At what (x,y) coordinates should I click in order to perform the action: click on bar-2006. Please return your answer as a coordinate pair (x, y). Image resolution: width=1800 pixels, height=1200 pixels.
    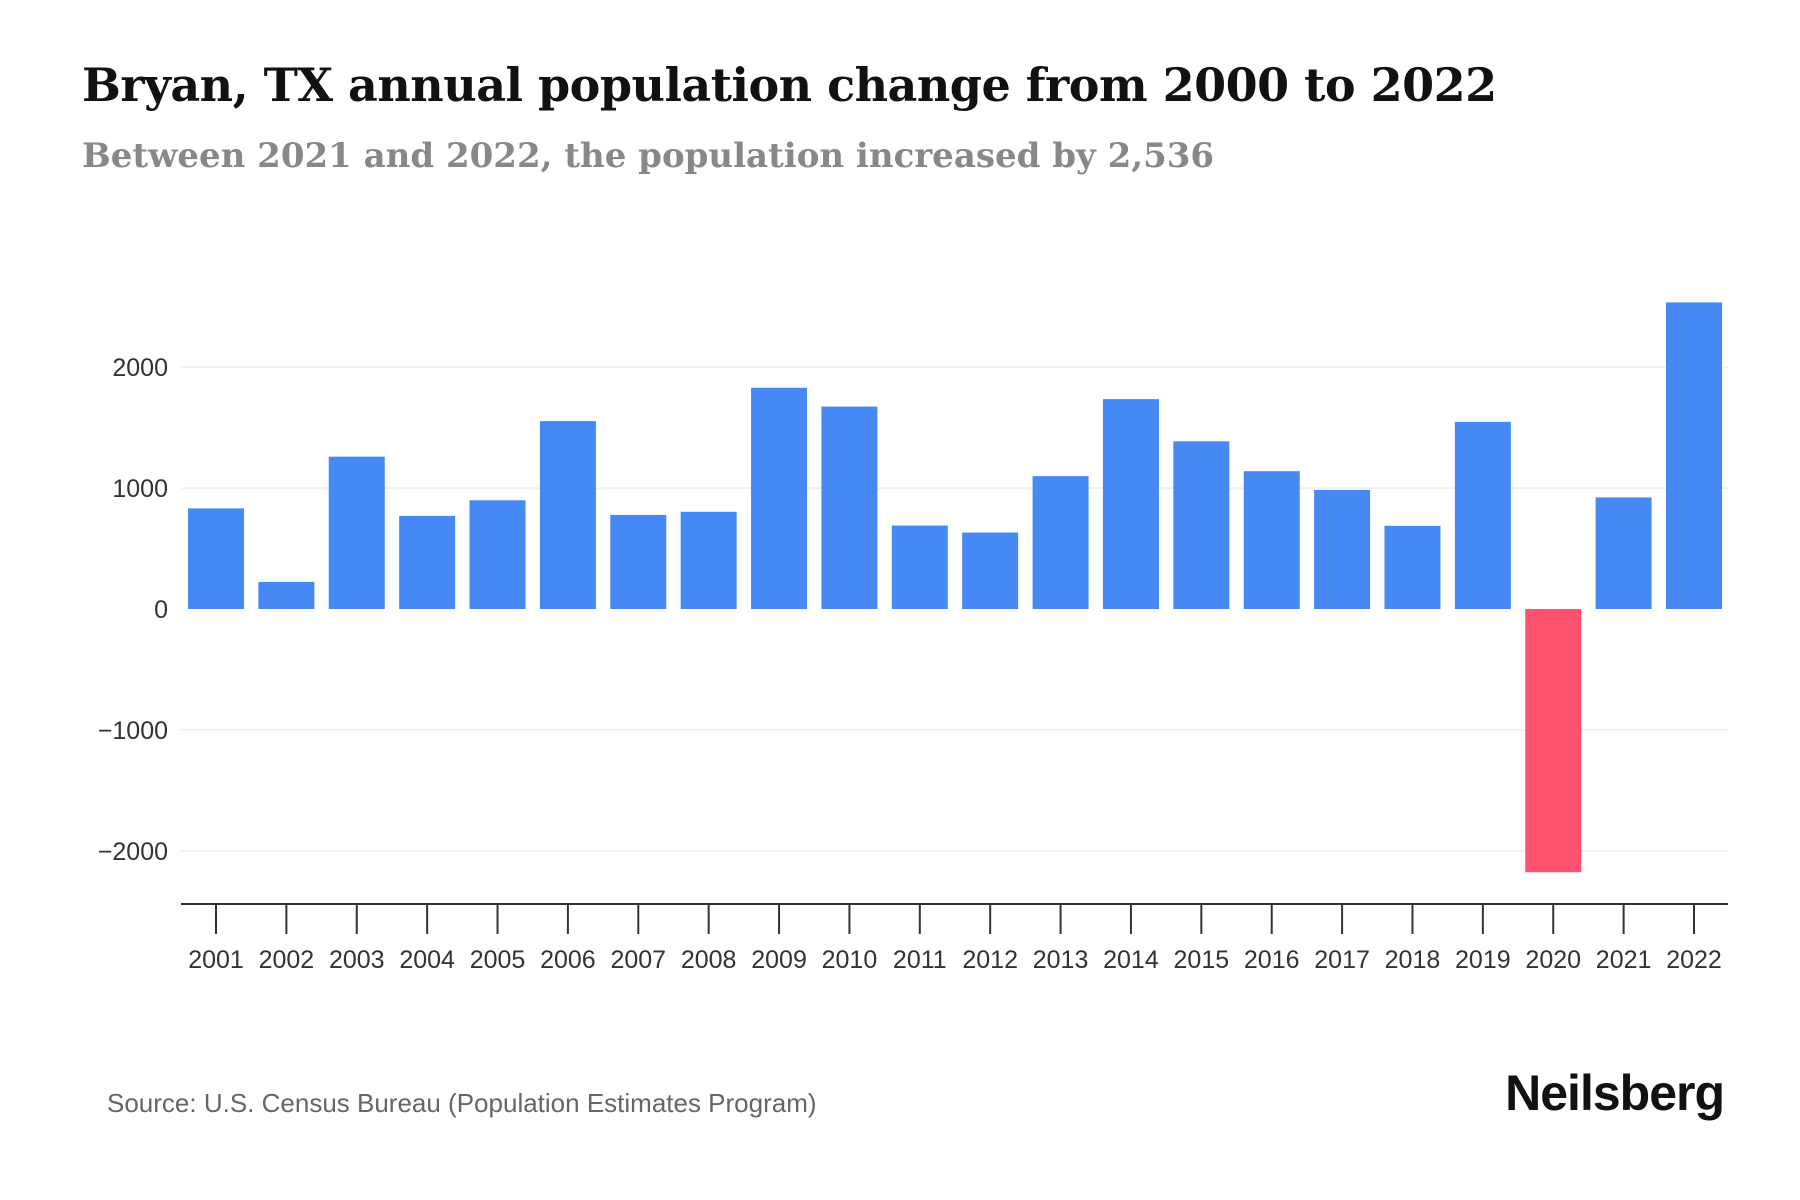
    Looking at the image, I should click on (567, 515).